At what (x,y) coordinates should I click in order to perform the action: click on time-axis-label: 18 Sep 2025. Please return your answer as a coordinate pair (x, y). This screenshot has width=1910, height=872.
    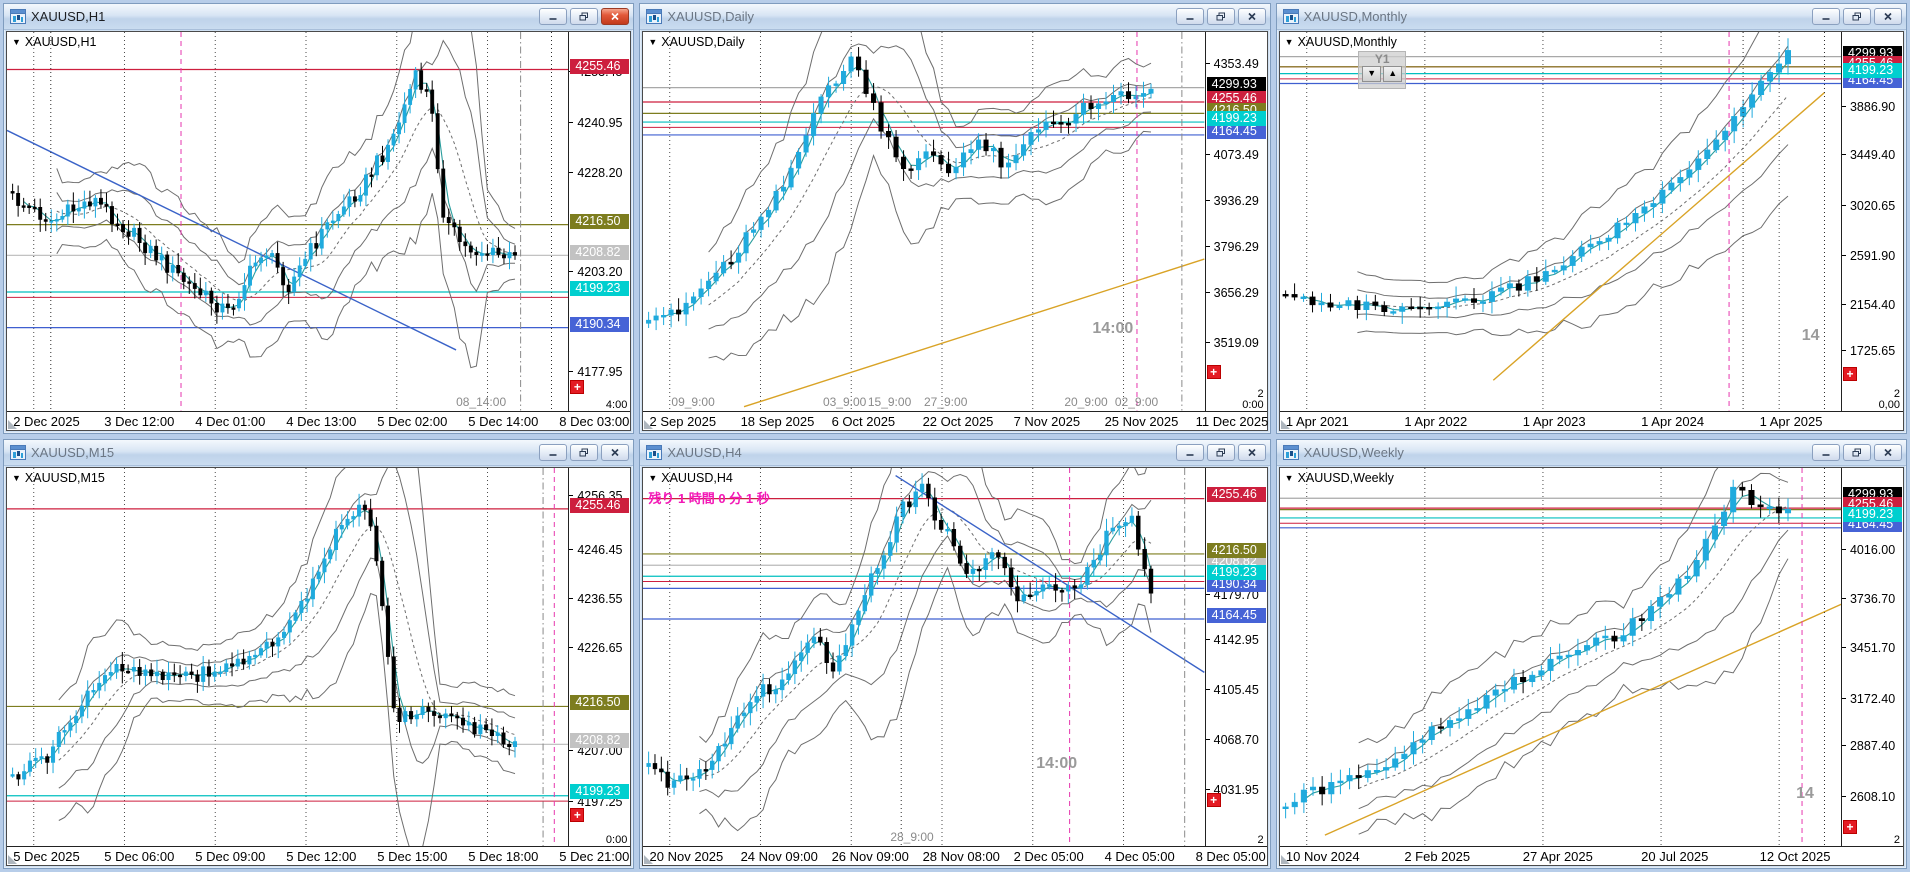
    Looking at the image, I should click on (777, 421).